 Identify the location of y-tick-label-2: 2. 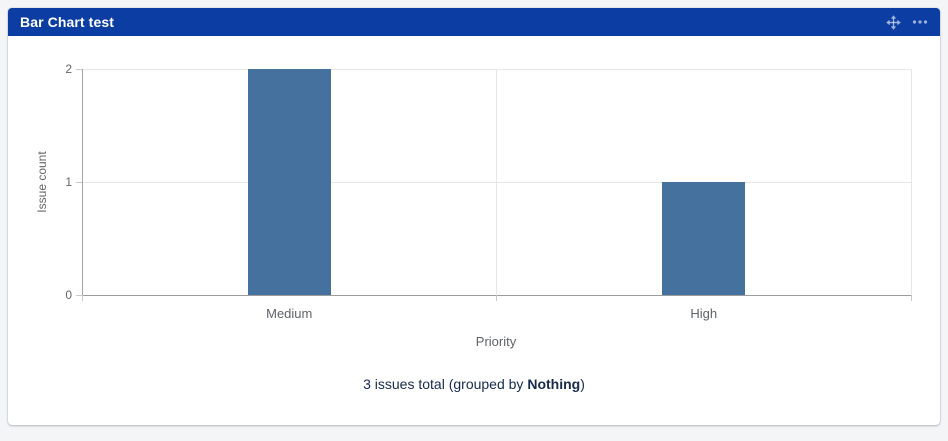
(68, 69).